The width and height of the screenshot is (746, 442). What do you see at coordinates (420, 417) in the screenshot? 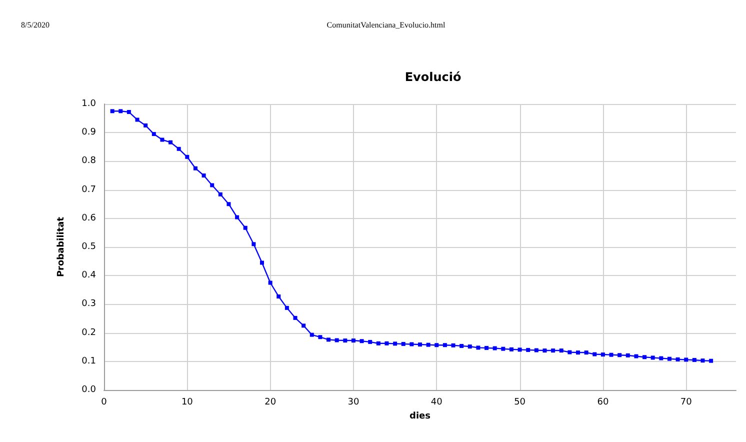
I see `x-axis-title: dies` at bounding box center [420, 417].